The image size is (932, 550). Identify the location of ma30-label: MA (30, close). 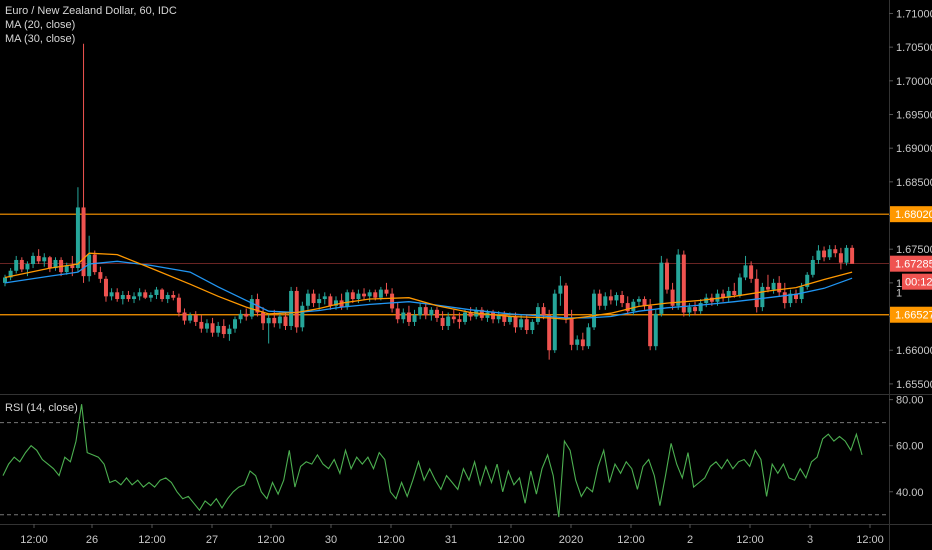
(40, 39).